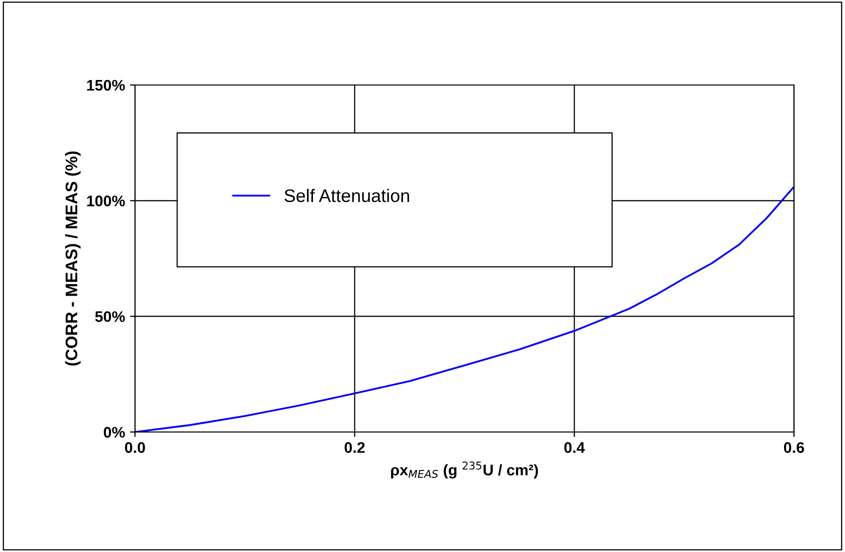  Describe the element at coordinates (110, 316) in the screenshot. I see `y-tick-label: 50%` at that location.